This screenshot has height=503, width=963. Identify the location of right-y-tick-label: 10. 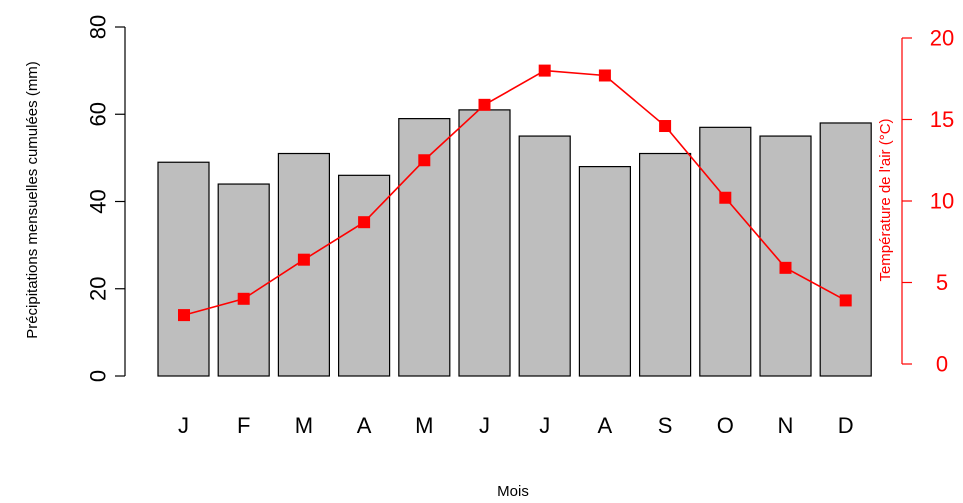
(942, 201).